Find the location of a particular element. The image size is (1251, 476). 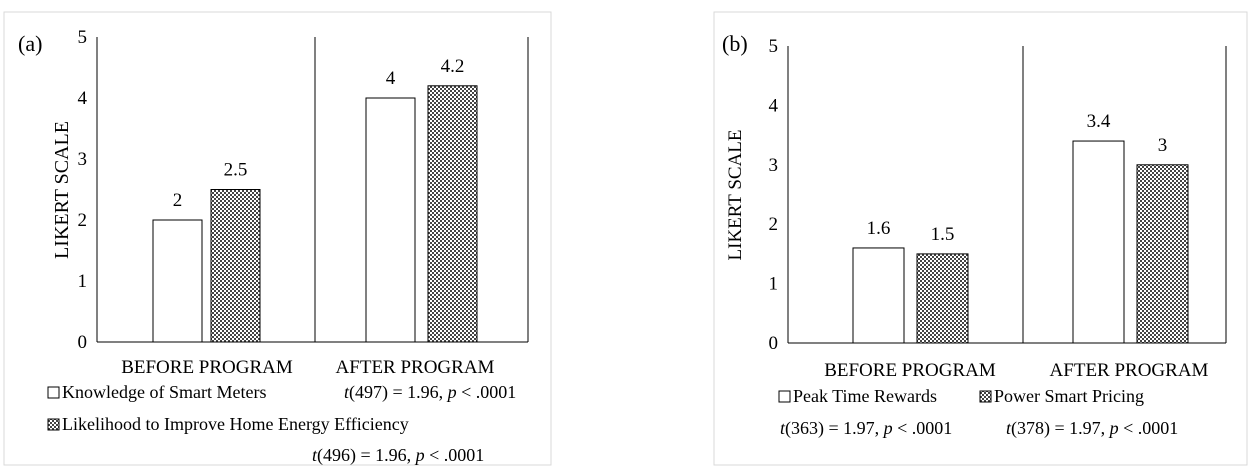

panel-b-category-after: AFTER PROGRAM is located at coordinates (1129, 370).